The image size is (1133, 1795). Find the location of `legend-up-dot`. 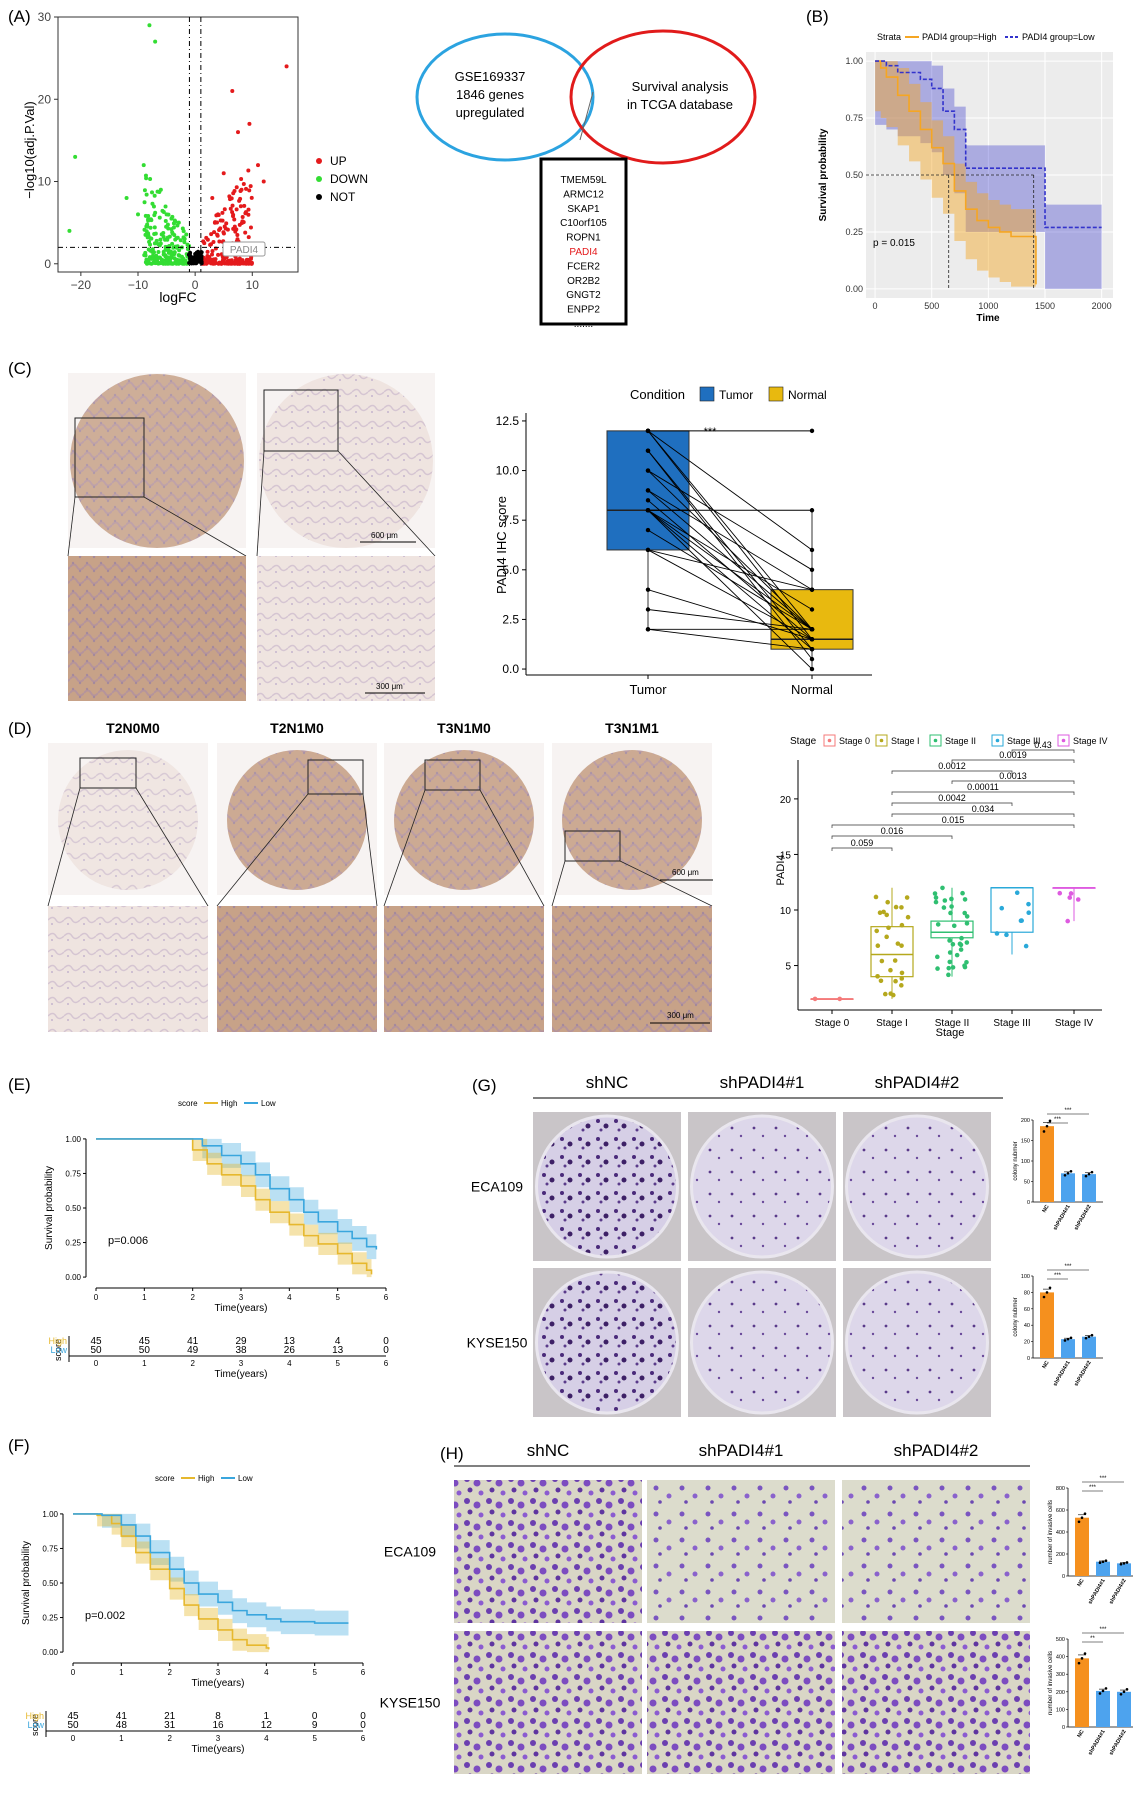

legend-up-dot is located at coordinates (319, 161).